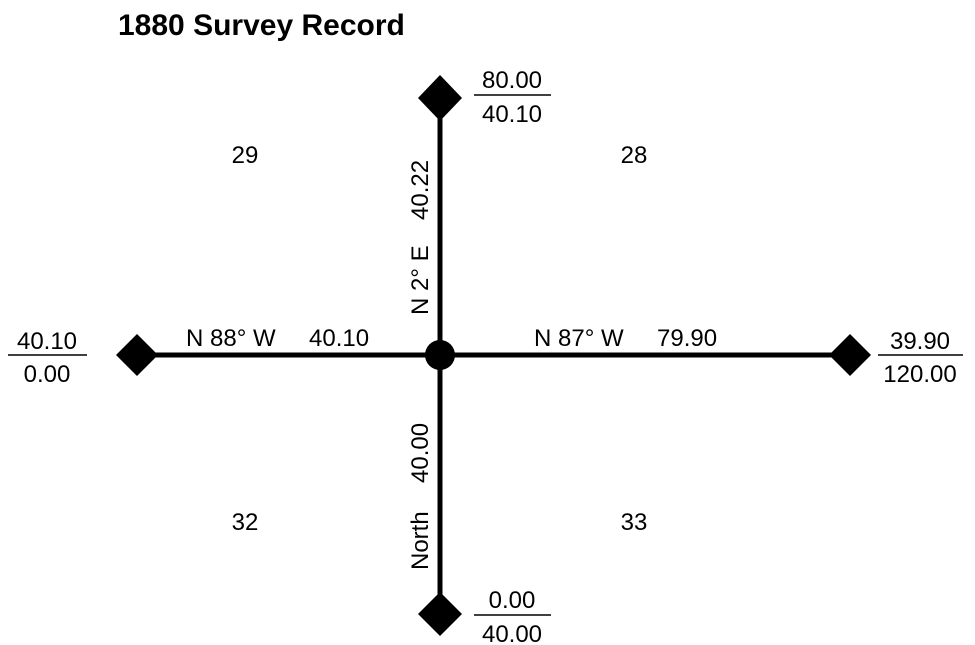 This screenshot has height=645, width=975. I want to click on east-corner-bottom: 120.00, so click(919, 374).